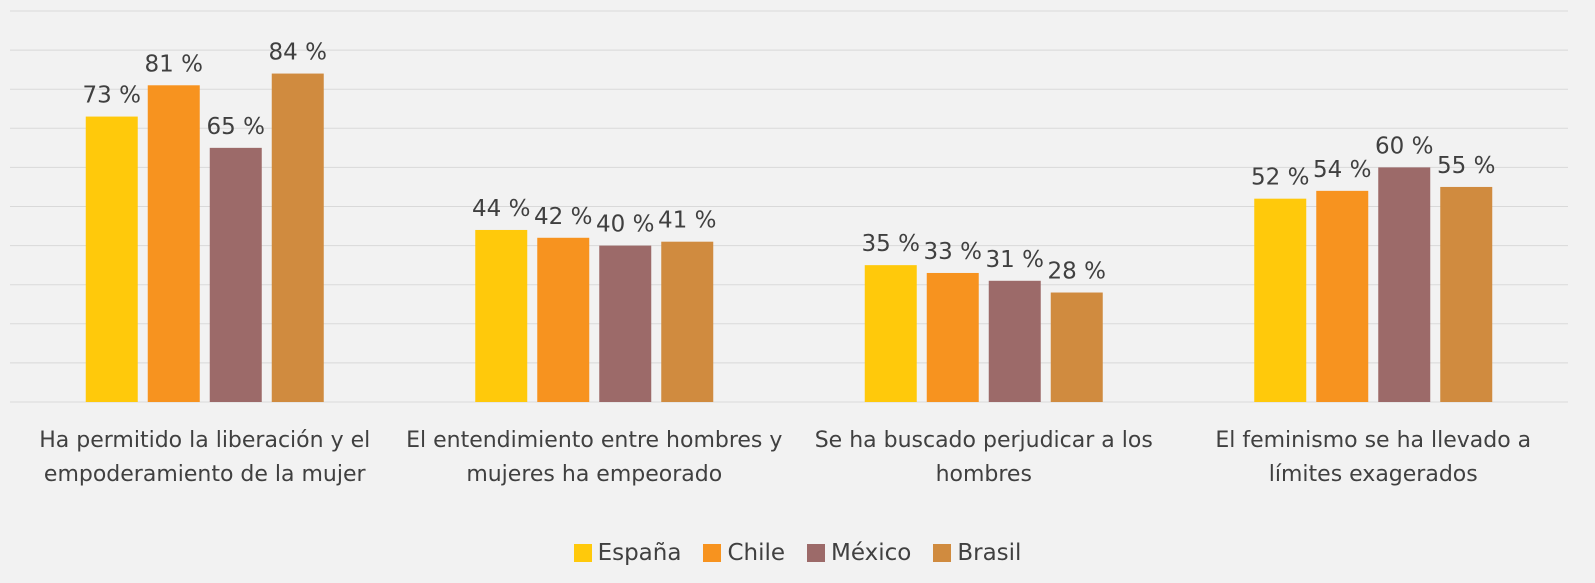 Image resolution: width=1595 pixels, height=583 pixels. What do you see at coordinates (983, 457) in the screenshot?
I see `x-tick-label: Se ha buscado perjudicar a los hombres` at bounding box center [983, 457].